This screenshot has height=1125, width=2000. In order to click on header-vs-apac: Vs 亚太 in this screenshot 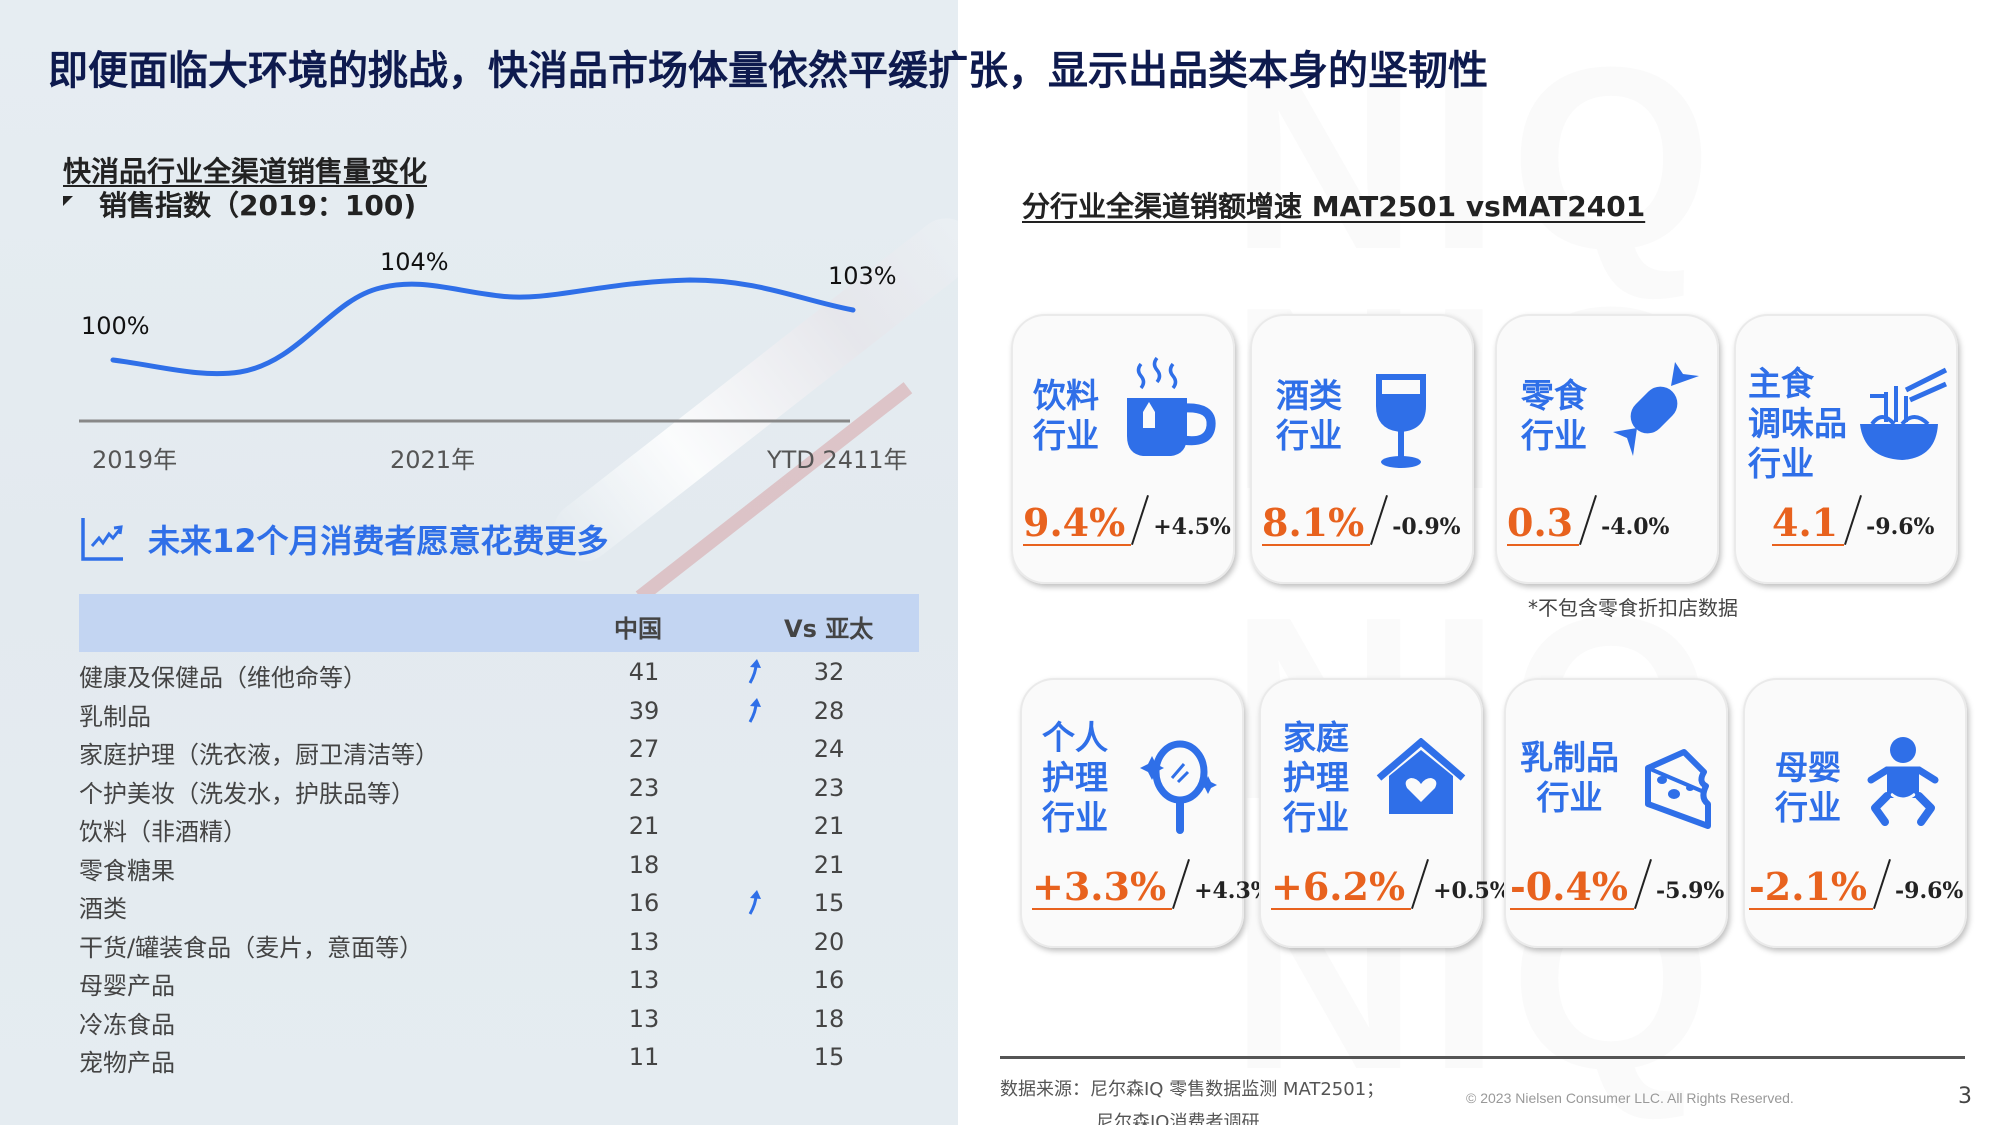, I will do `click(829, 629)`.